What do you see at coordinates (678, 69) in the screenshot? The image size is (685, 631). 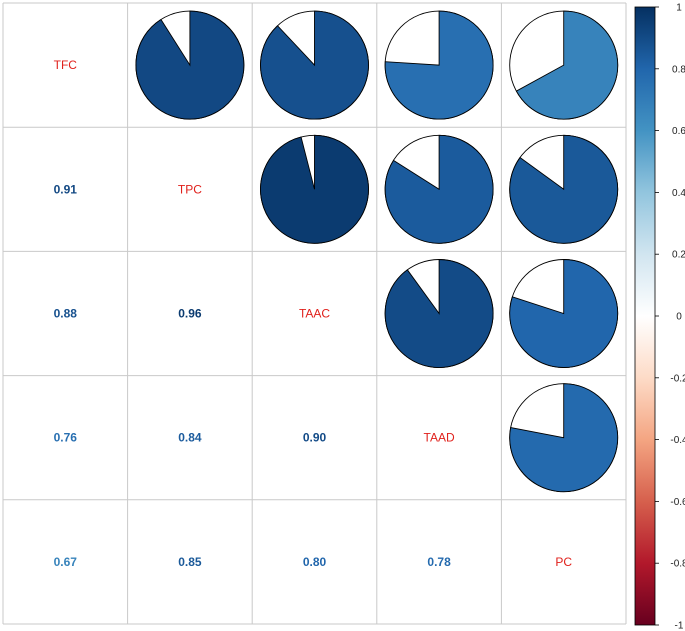 I see `colorbar-tick-label: 0.8` at bounding box center [678, 69].